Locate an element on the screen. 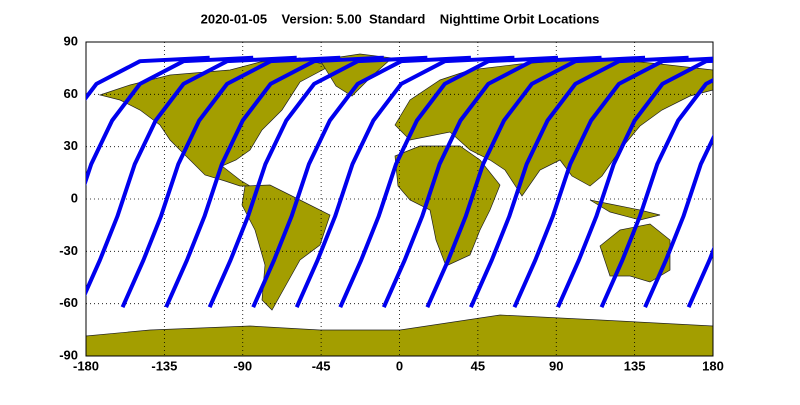  x-tick-label: 180 is located at coordinates (713, 365).